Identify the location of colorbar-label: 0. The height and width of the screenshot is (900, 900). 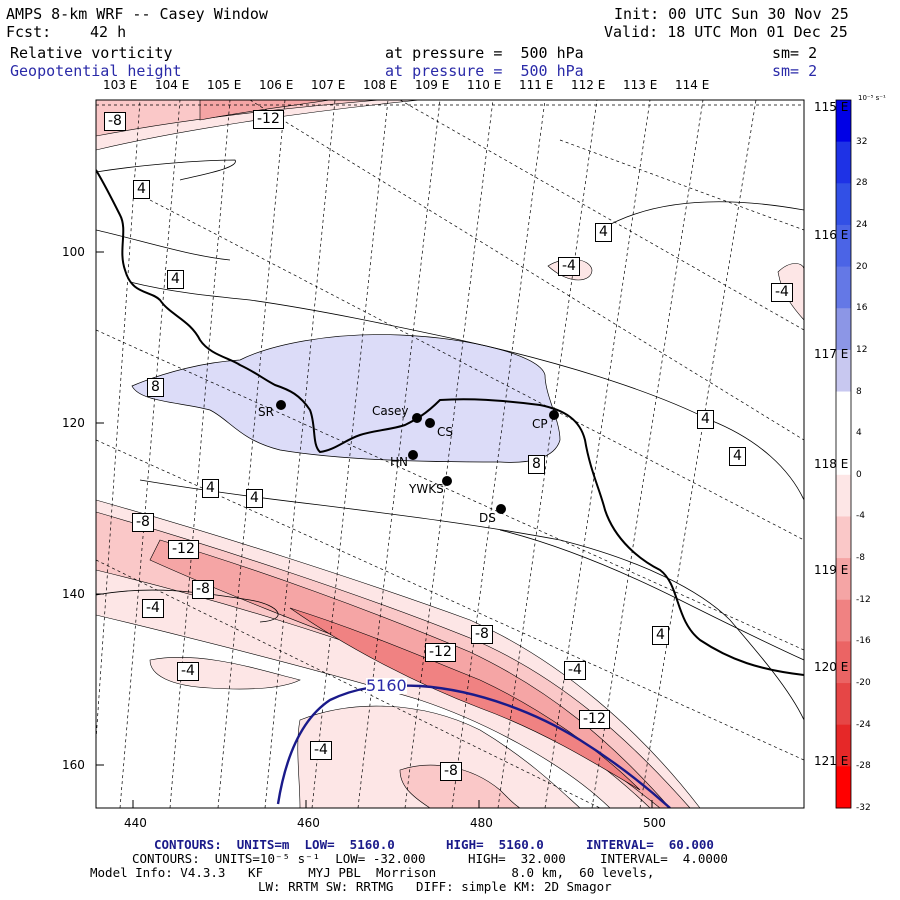
(859, 474).